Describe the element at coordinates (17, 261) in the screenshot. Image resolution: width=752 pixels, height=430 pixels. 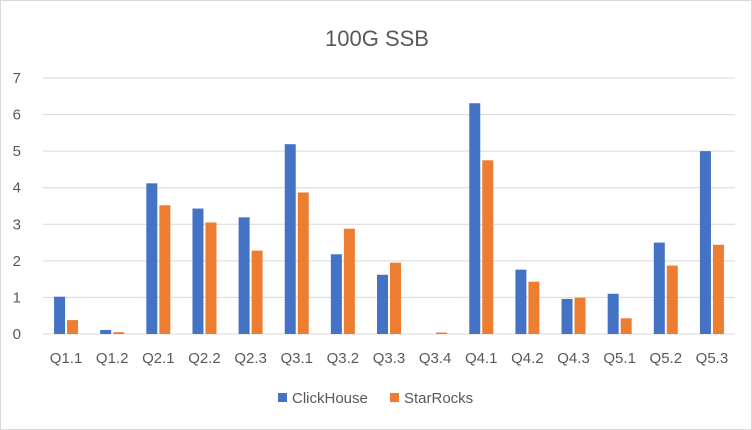
I see `y-tick-label: 2` at that location.